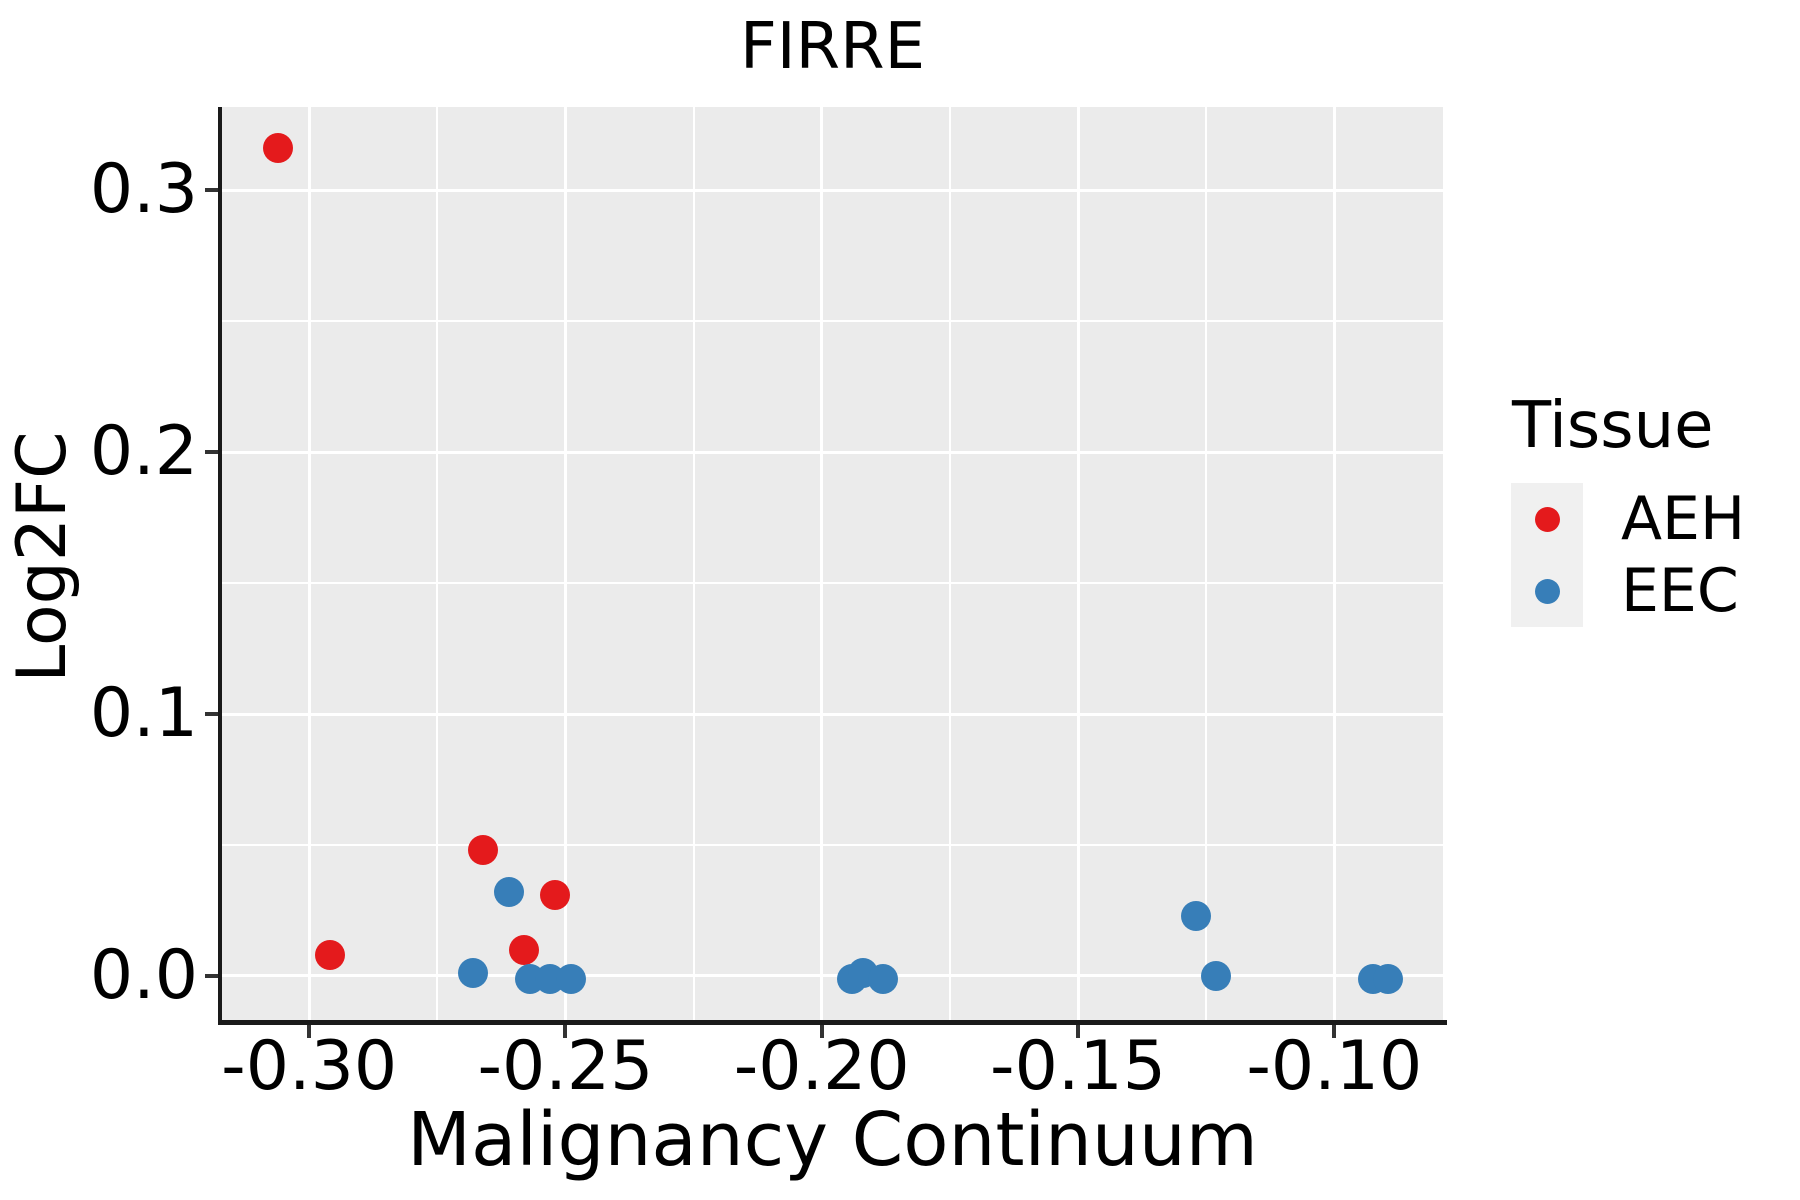  Describe the element at coordinates (143, 452) in the screenshot. I see `y-tick-label: 0.2` at that location.